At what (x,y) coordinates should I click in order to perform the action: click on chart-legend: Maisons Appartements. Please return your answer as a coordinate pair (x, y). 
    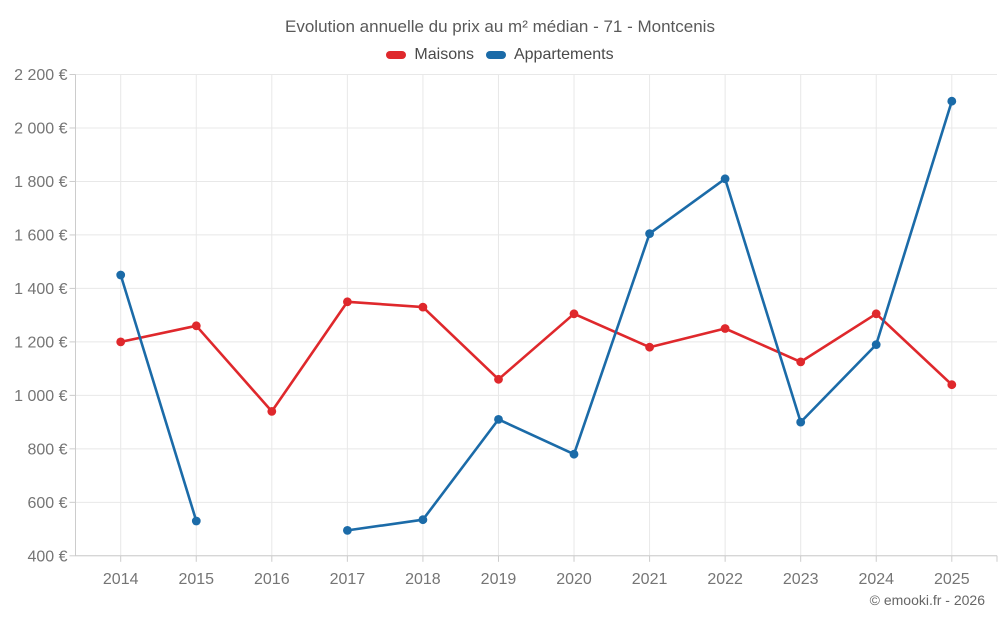
    Looking at the image, I should click on (500, 55).